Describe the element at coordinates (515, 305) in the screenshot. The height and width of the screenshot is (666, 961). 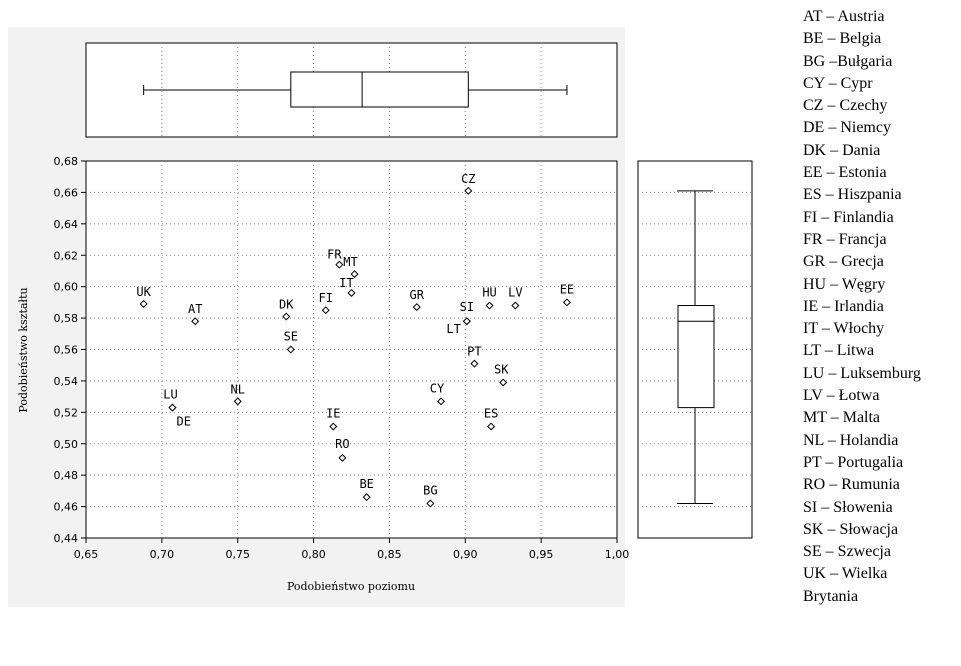
I see `point-lv` at that location.